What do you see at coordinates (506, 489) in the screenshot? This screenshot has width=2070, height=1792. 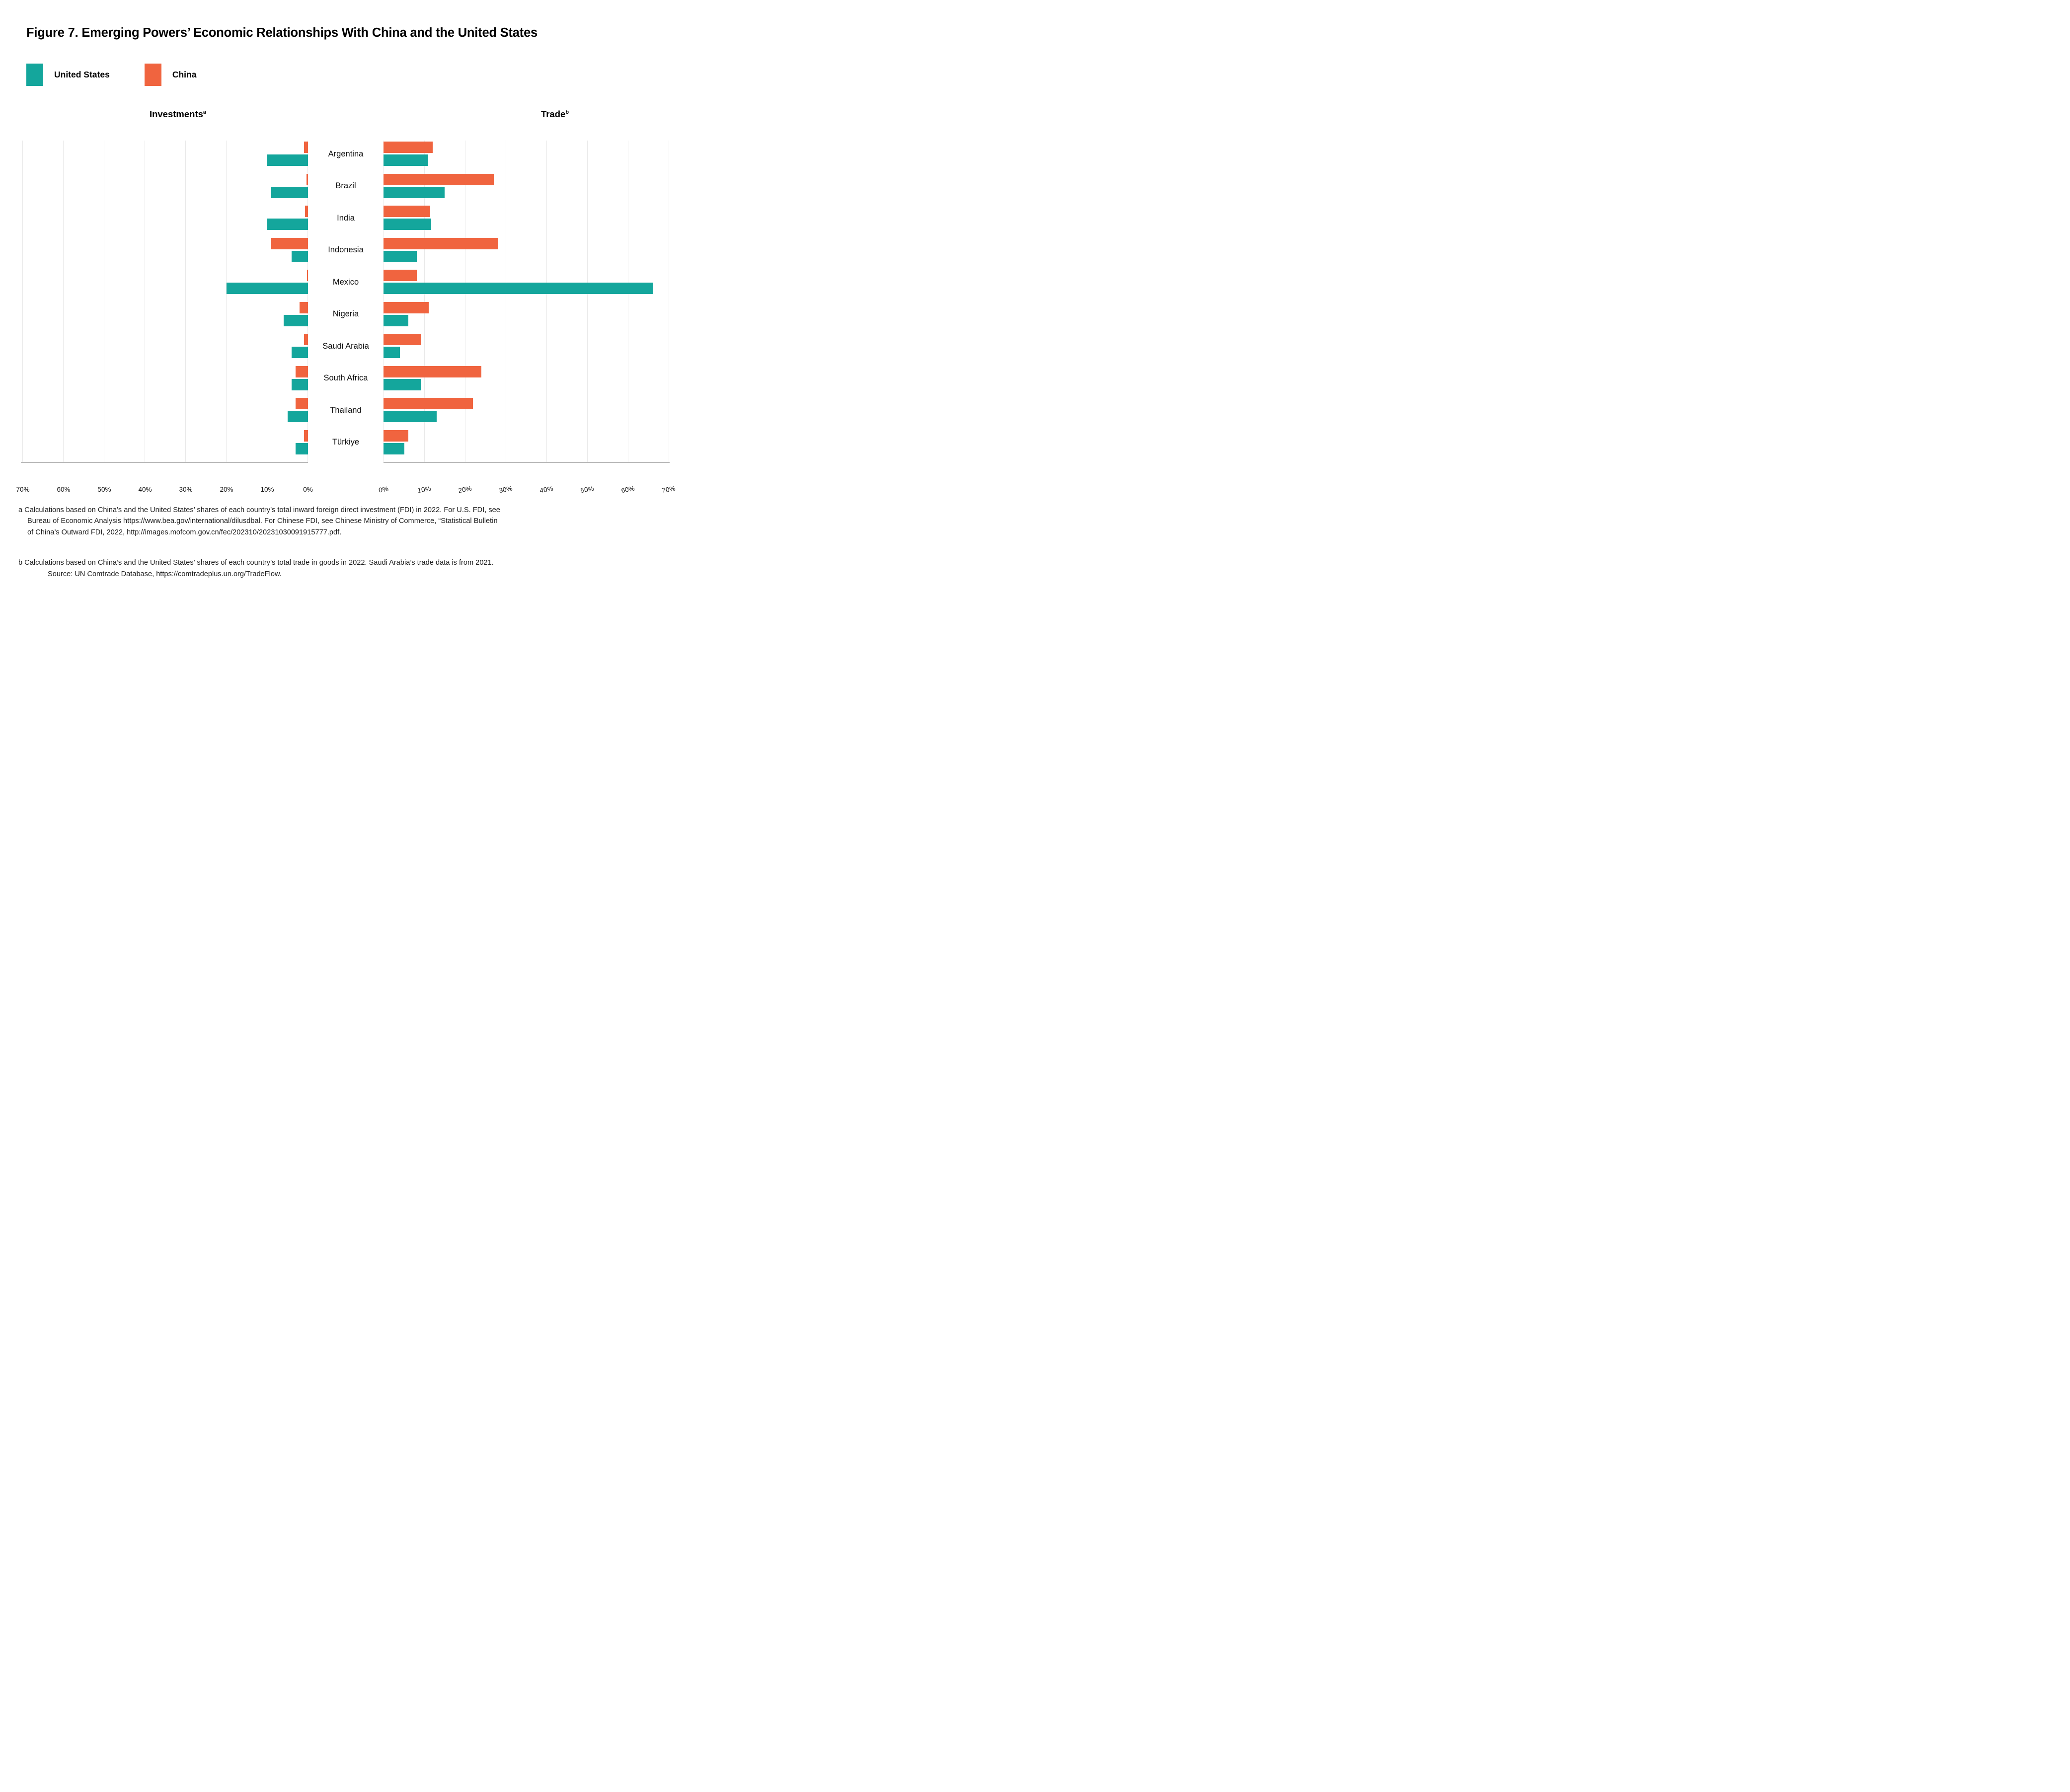 I see `trade-axis-tick: 30%` at bounding box center [506, 489].